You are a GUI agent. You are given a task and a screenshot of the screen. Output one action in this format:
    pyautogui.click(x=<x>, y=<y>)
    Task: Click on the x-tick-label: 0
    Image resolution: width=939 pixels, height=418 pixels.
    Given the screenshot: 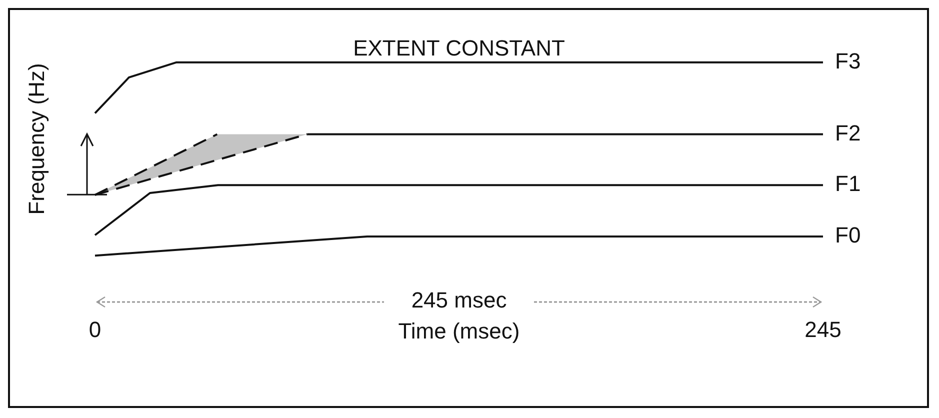 What is the action you would take?
    pyautogui.click(x=95, y=329)
    